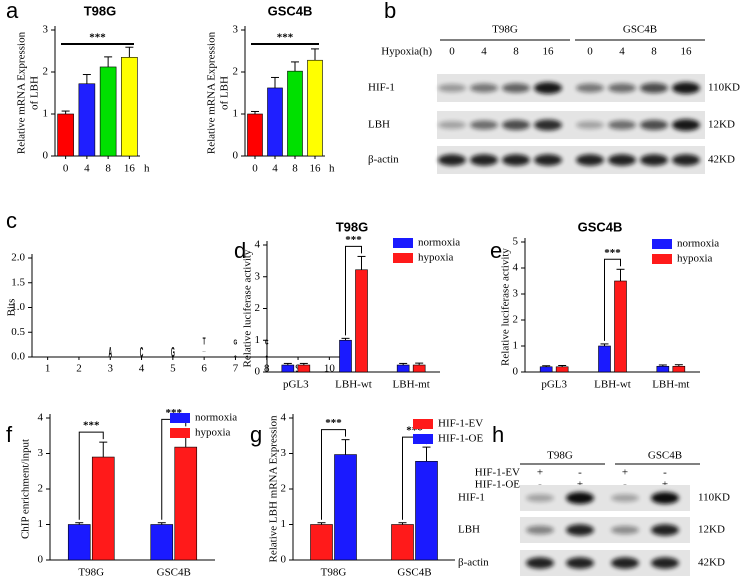 The width and height of the screenshot is (750, 580). What do you see at coordinates (18, 332) in the screenshot?
I see `y-tick-label: 0.5` at bounding box center [18, 332].